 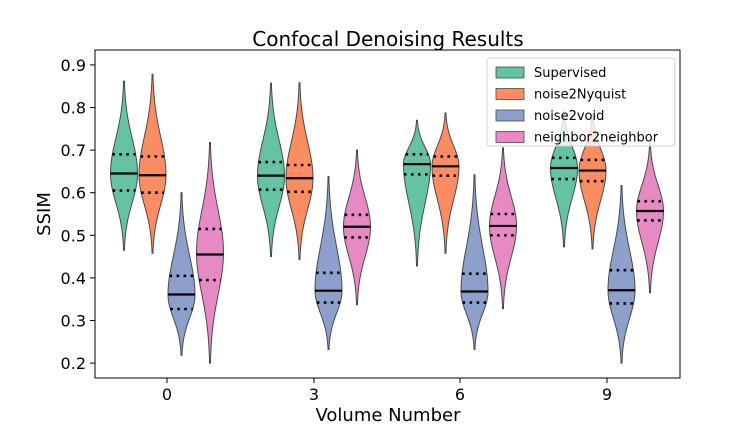 What do you see at coordinates (314, 394) in the screenshot?
I see `x-tick-label: 3` at bounding box center [314, 394].